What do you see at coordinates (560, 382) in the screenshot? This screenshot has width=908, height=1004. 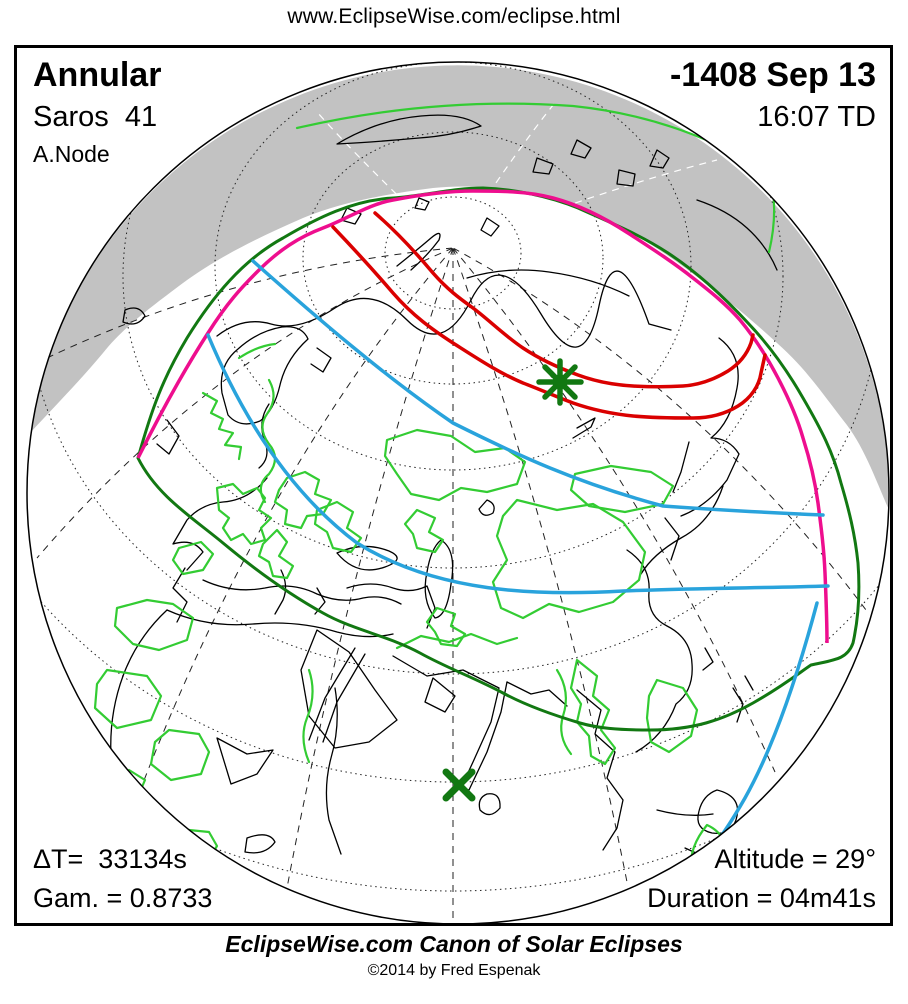 I see `greatest-eclipse-asterisk-marker` at bounding box center [560, 382].